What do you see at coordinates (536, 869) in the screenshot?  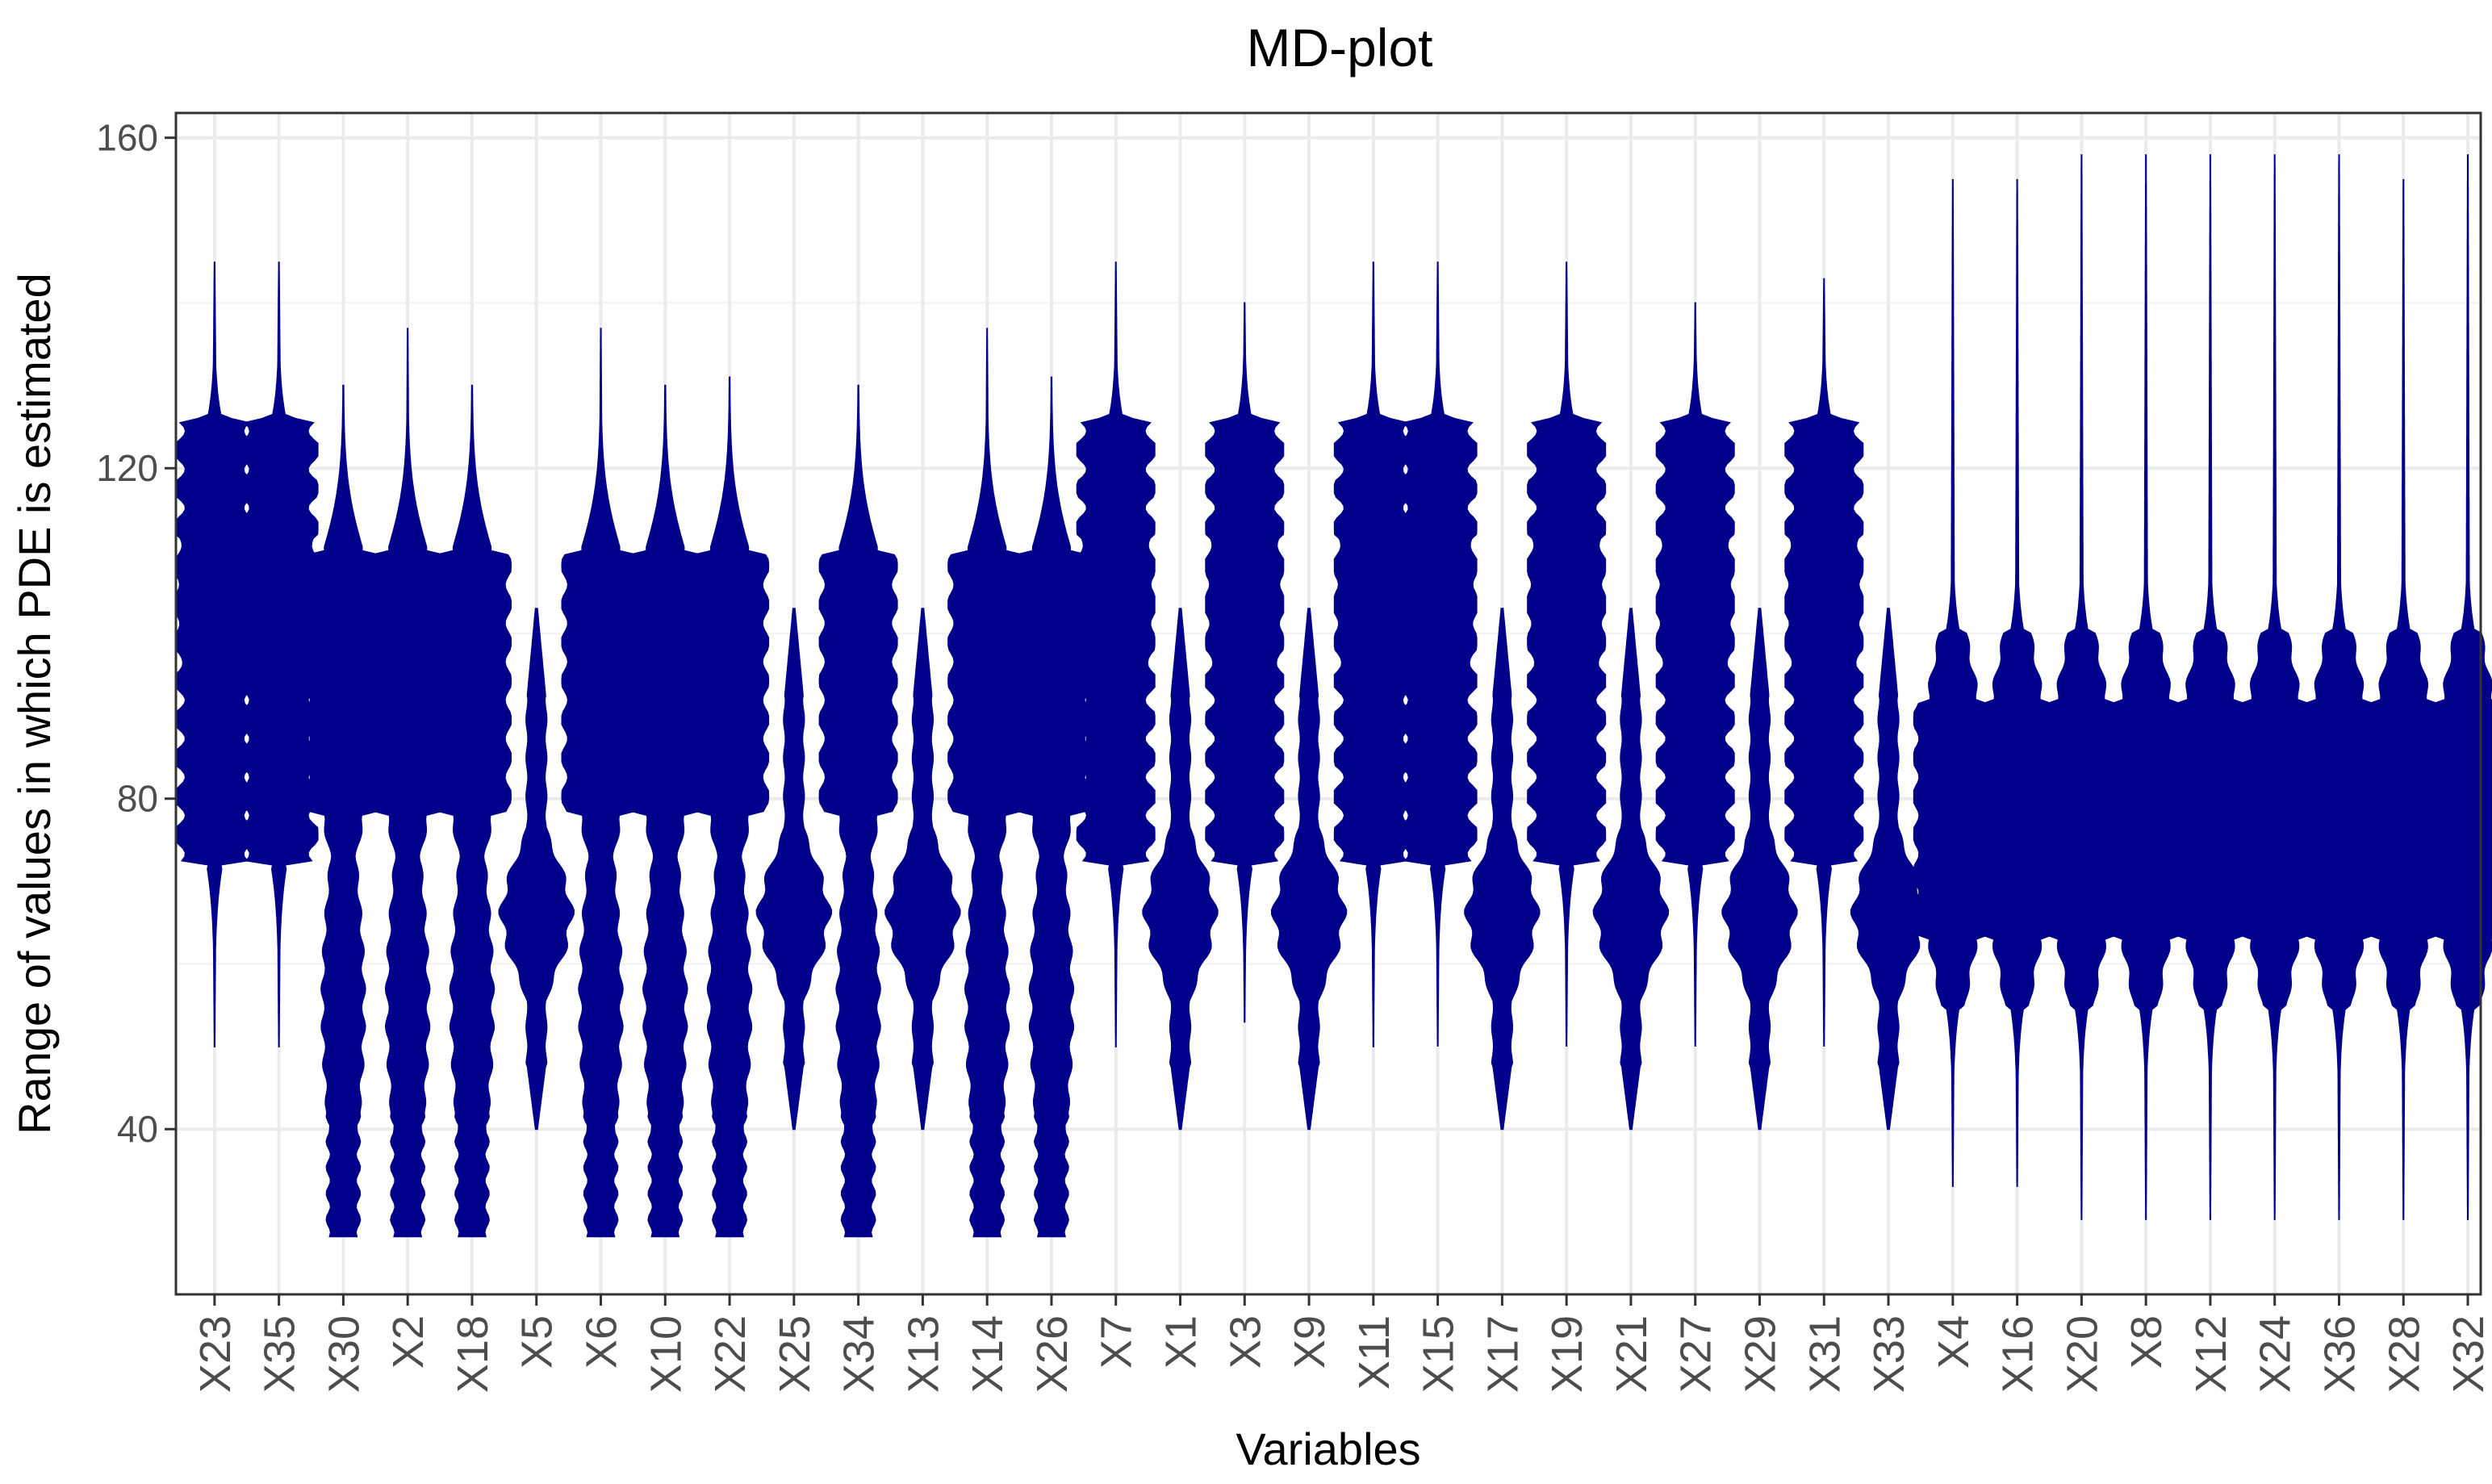 I see `violin-x5` at bounding box center [536, 869].